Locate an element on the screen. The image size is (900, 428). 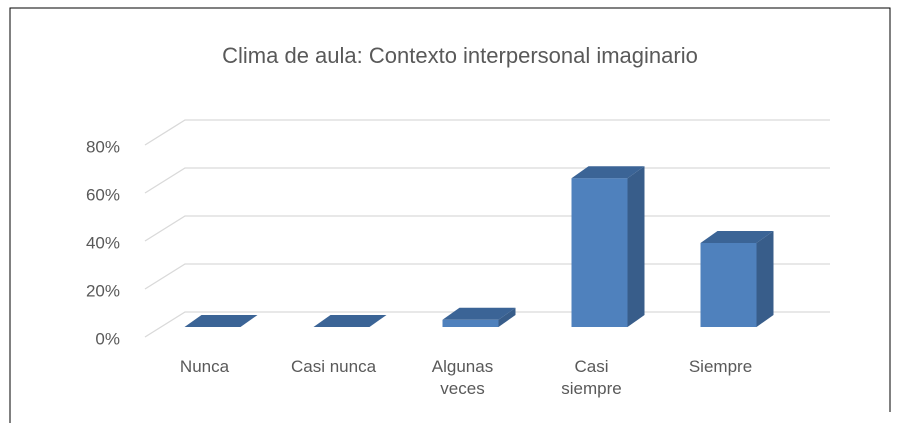
x-tick-label-box: Casi siempre is located at coordinates (591, 377).